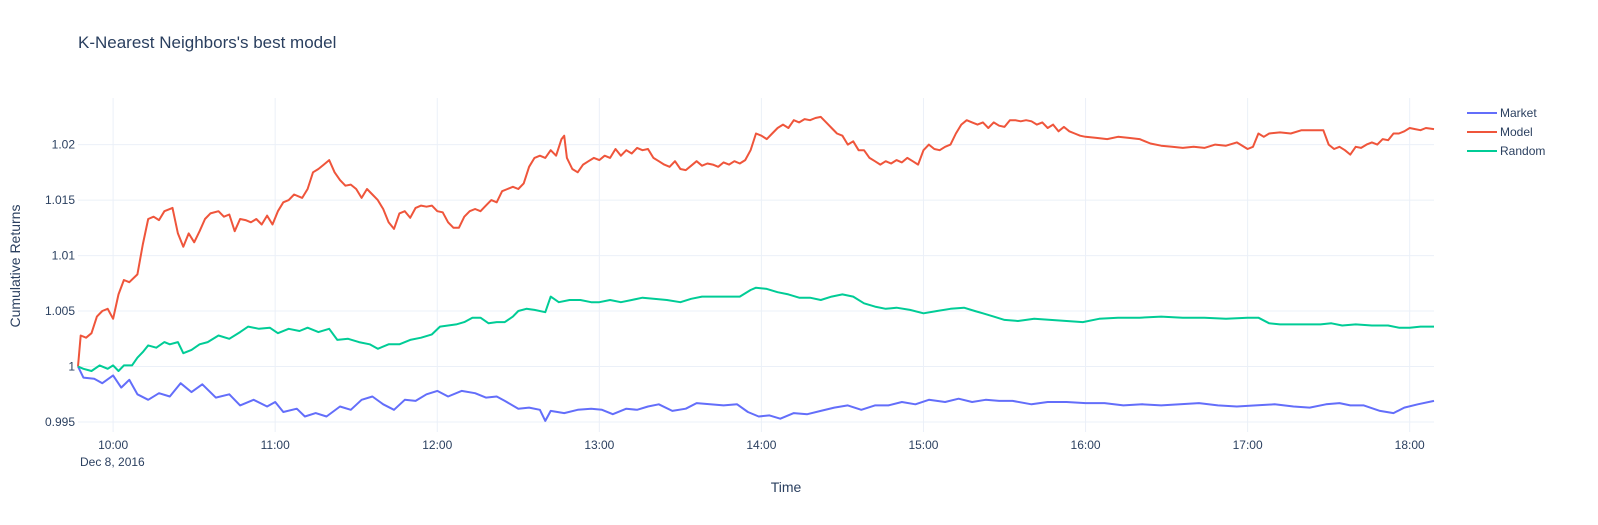  Describe the element at coordinates (64, 145) in the screenshot. I see `y-tick-label: 1.02` at that location.